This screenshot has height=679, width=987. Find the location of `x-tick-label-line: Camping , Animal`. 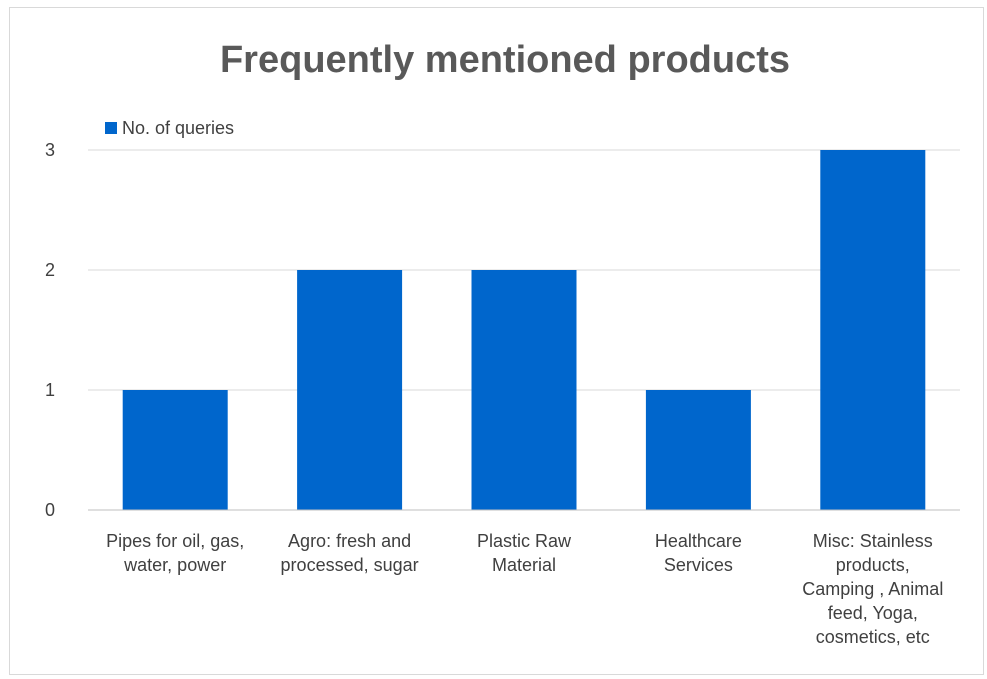

x-tick-label-line: Camping , Animal is located at coordinates (872, 589).